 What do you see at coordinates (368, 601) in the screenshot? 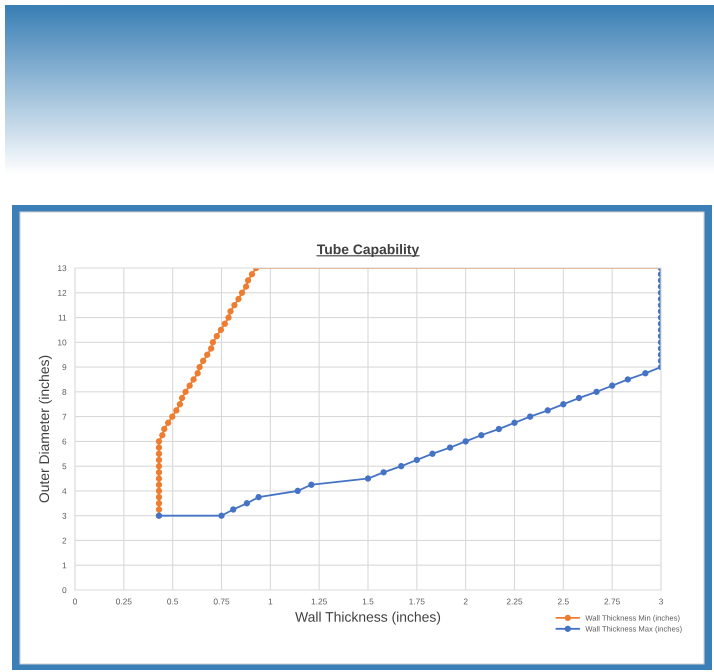
I see `x-tick-label: 1.5` at bounding box center [368, 601].